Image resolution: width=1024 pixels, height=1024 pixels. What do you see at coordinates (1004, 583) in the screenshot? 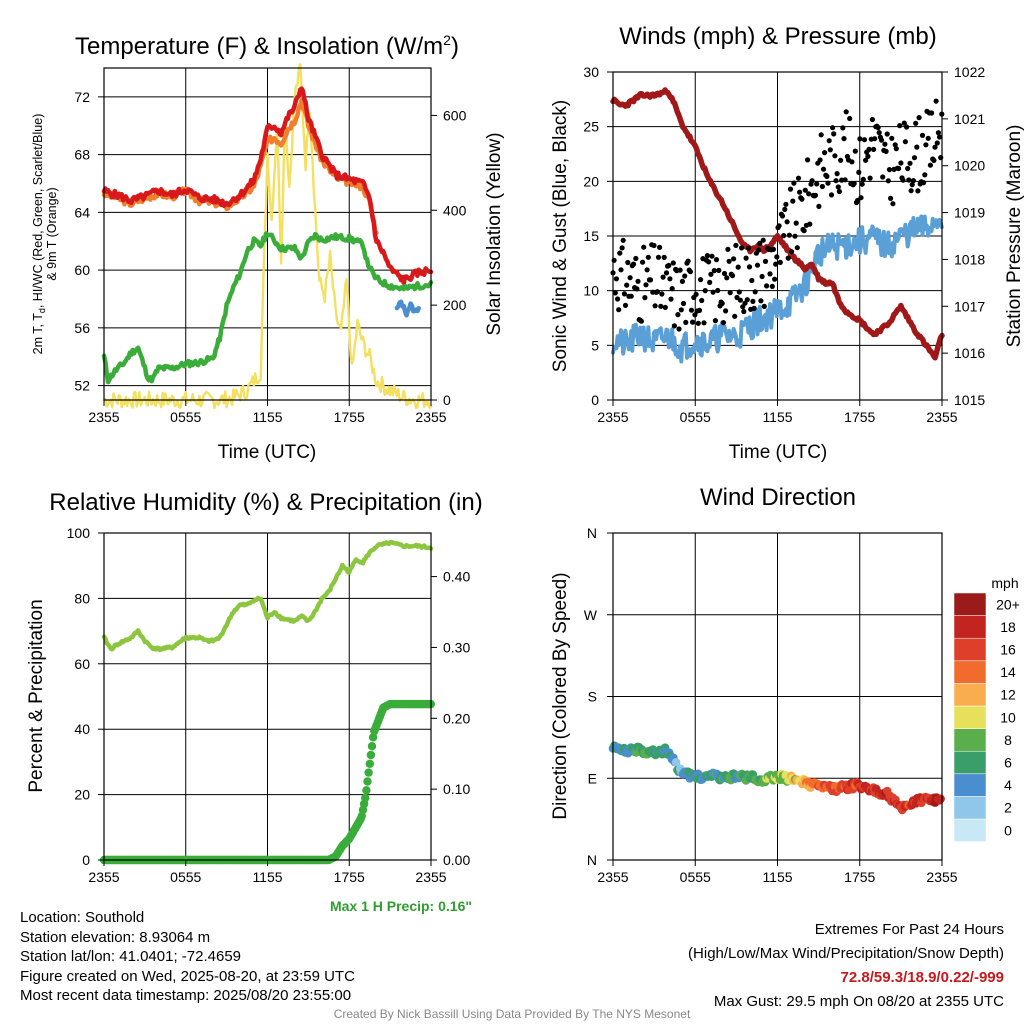
I see `legend-unit: mph` at bounding box center [1004, 583].